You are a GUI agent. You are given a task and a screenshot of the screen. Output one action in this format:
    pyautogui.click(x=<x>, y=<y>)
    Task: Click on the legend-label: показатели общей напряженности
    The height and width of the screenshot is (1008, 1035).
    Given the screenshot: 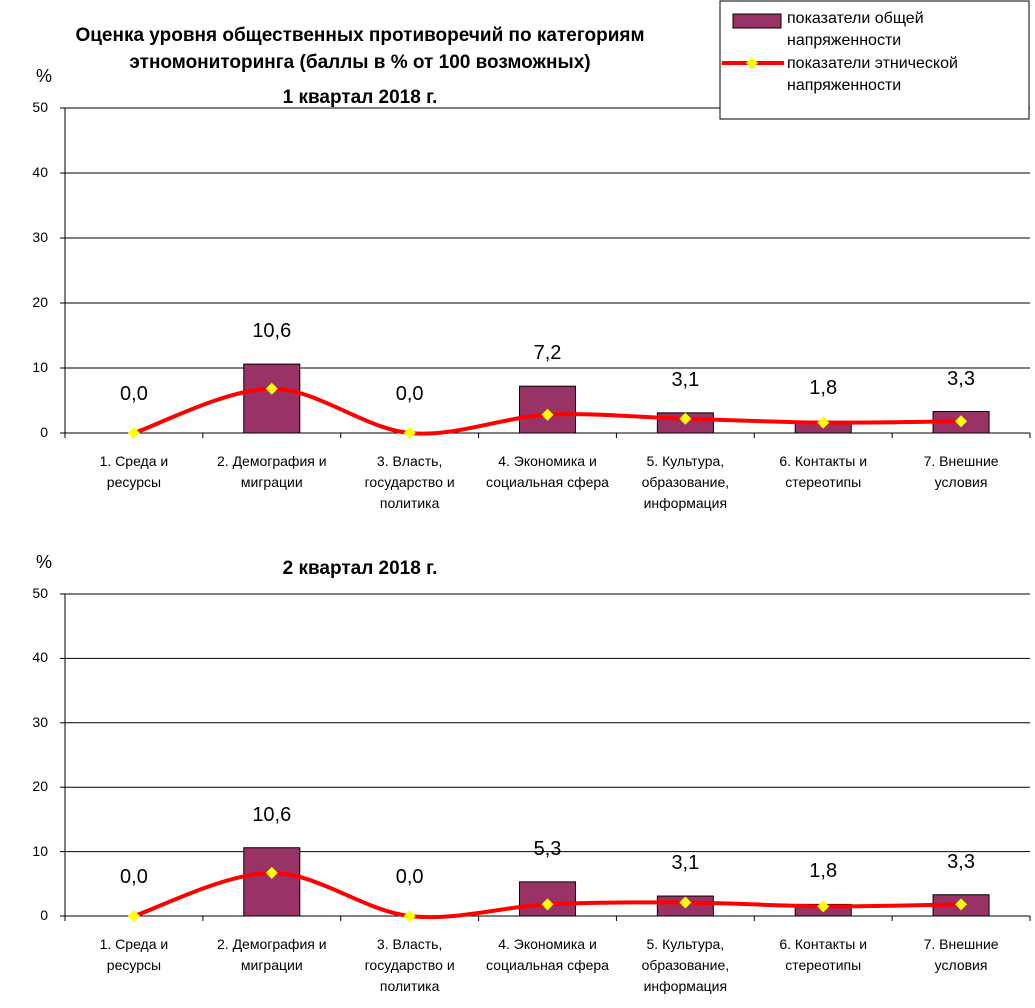 What is the action you would take?
    pyautogui.click(x=855, y=29)
    